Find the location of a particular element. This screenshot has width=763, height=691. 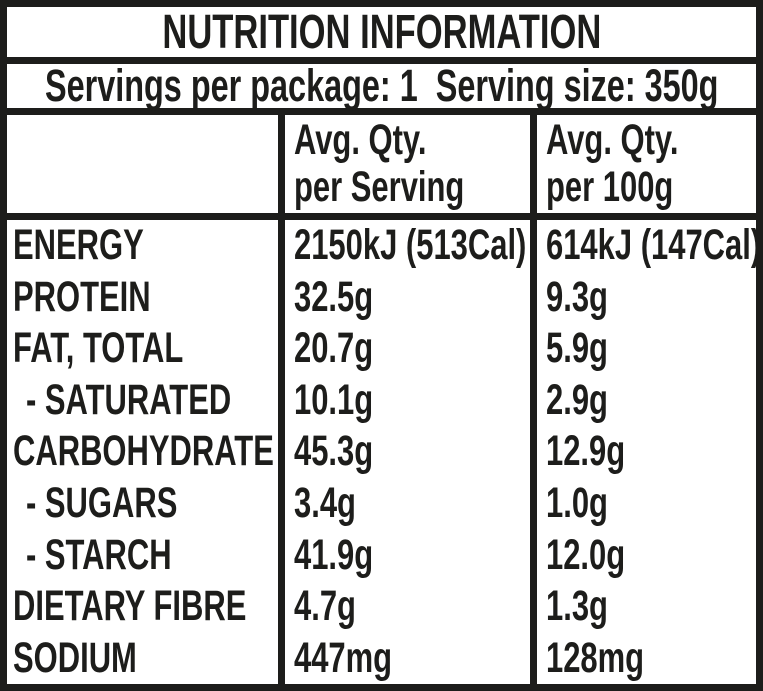

value-text: 1.3g is located at coordinates (577, 606).